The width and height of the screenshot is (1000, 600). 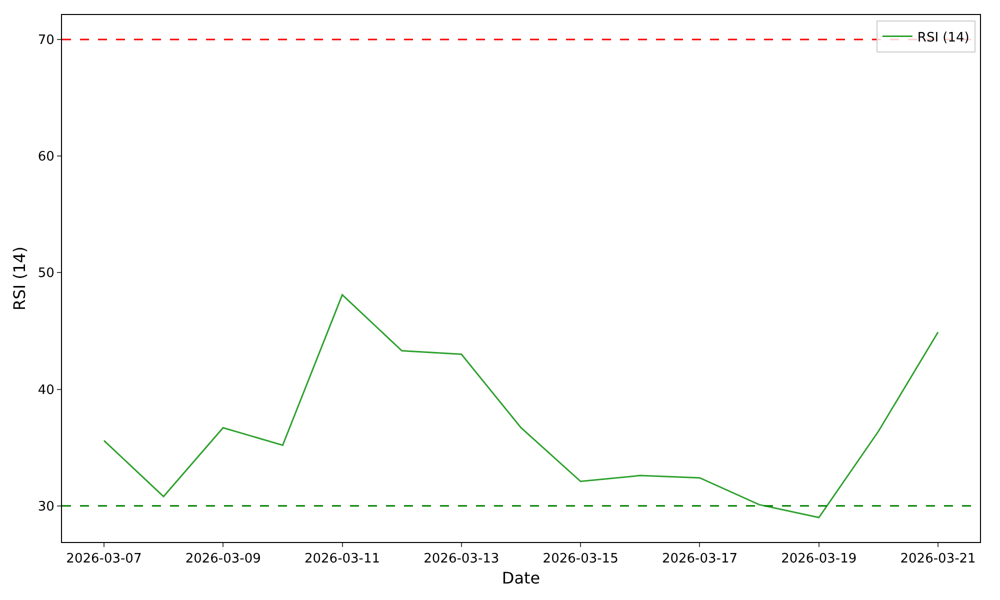 I want to click on legend-label: RSI (14), so click(x=943, y=38).